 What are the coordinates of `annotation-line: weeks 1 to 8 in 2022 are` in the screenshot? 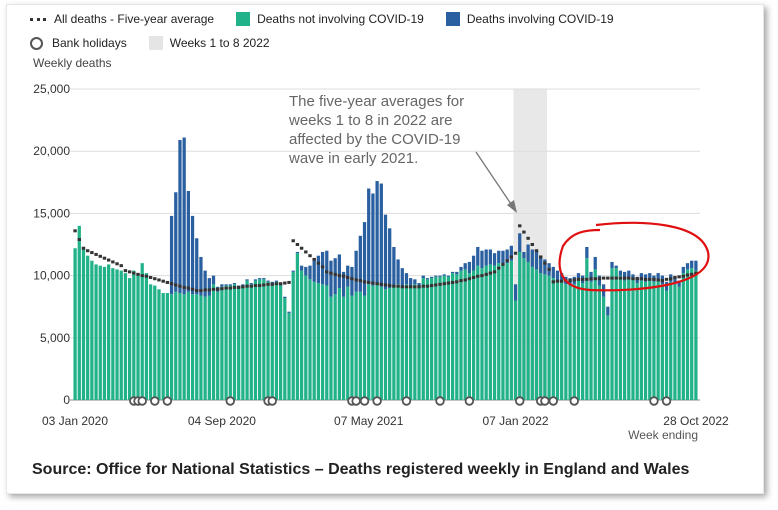 It's located at (370, 120).